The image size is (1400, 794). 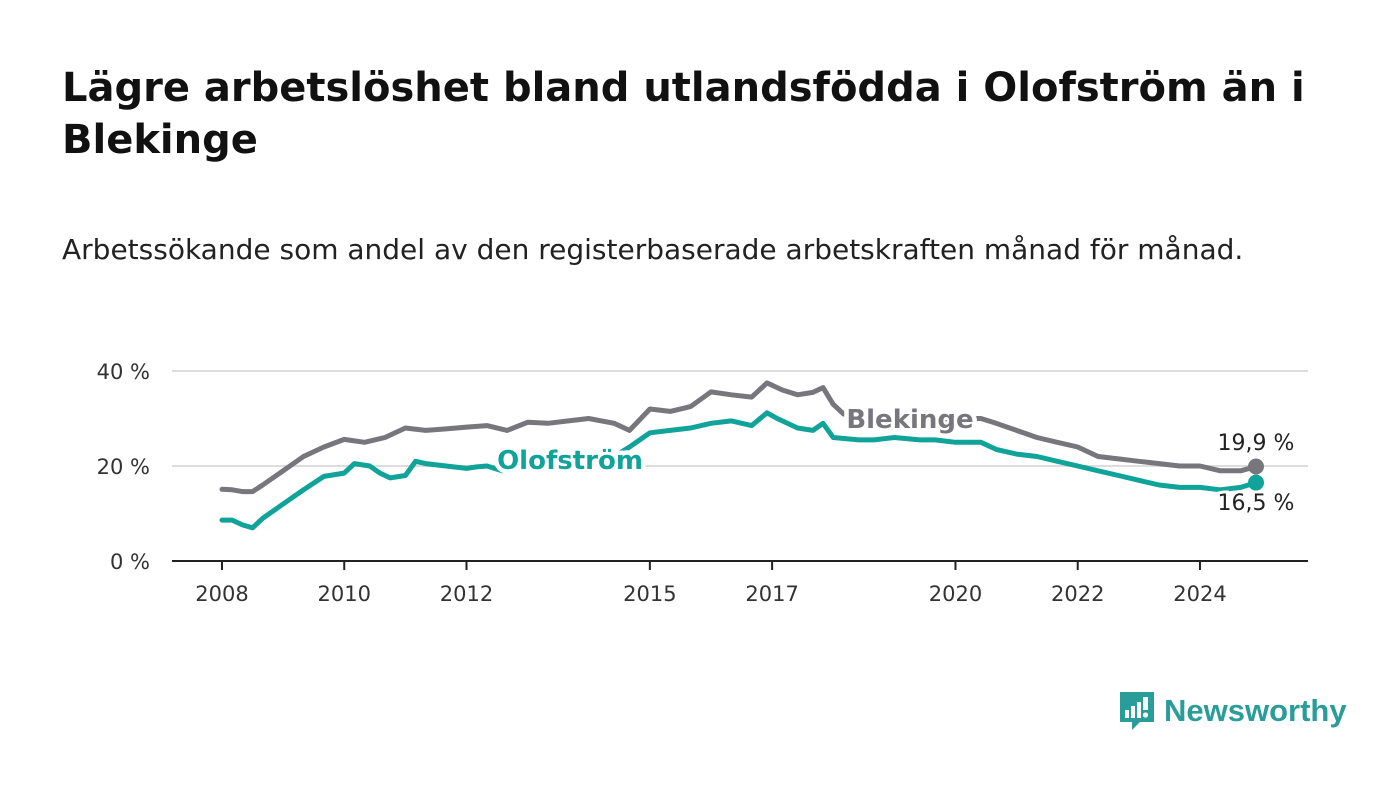 I want to click on y-tick-label: 0 %, so click(x=130, y=562).